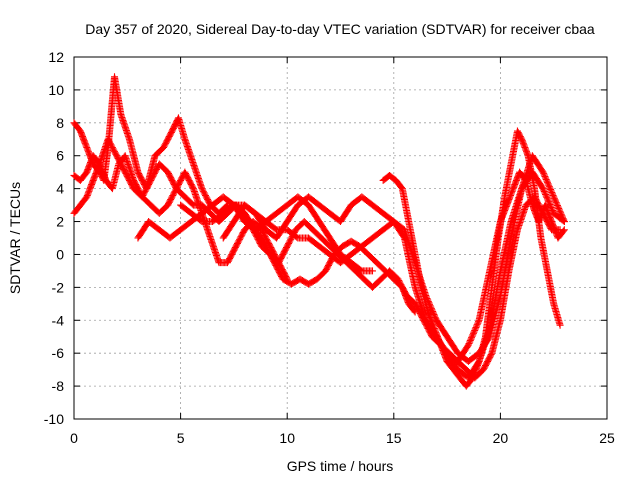  What do you see at coordinates (58, 320) in the screenshot?
I see `y-tick-label: -4` at bounding box center [58, 320].